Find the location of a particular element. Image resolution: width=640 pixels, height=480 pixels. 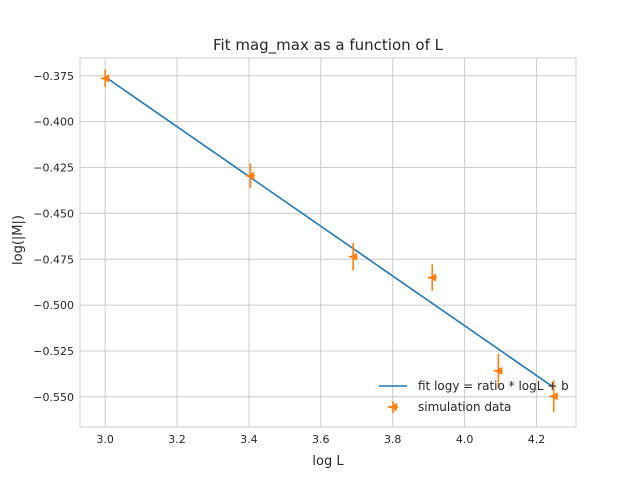

y-tick-label: −0.475 is located at coordinates (53, 259).